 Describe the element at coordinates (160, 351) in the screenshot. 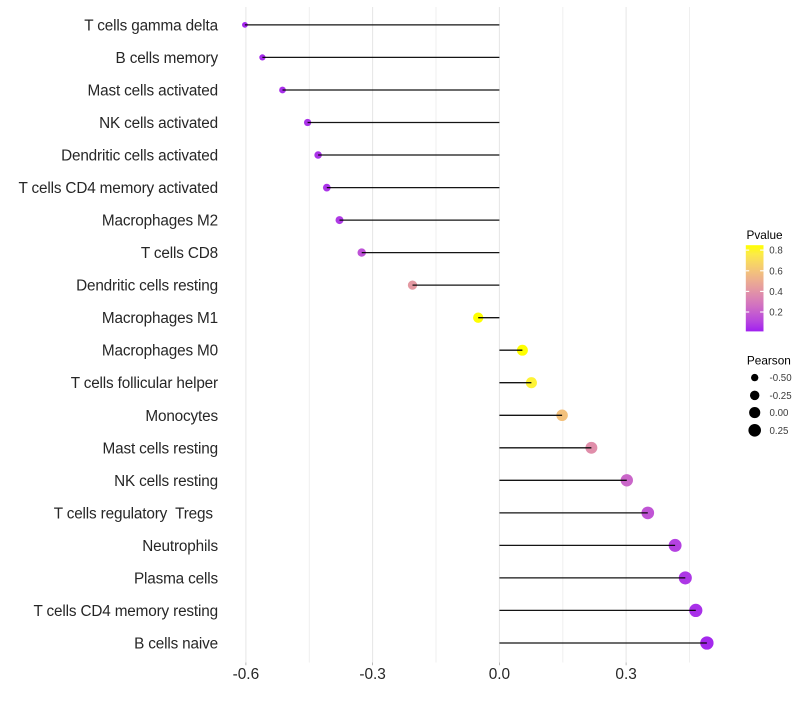

I see `svg-text: Macrophages M0` at that location.